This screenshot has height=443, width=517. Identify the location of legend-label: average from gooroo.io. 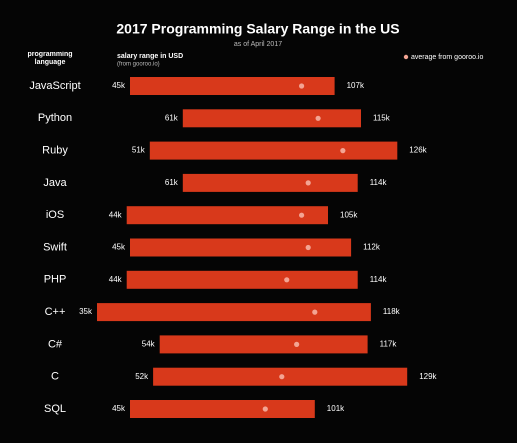
(447, 57).